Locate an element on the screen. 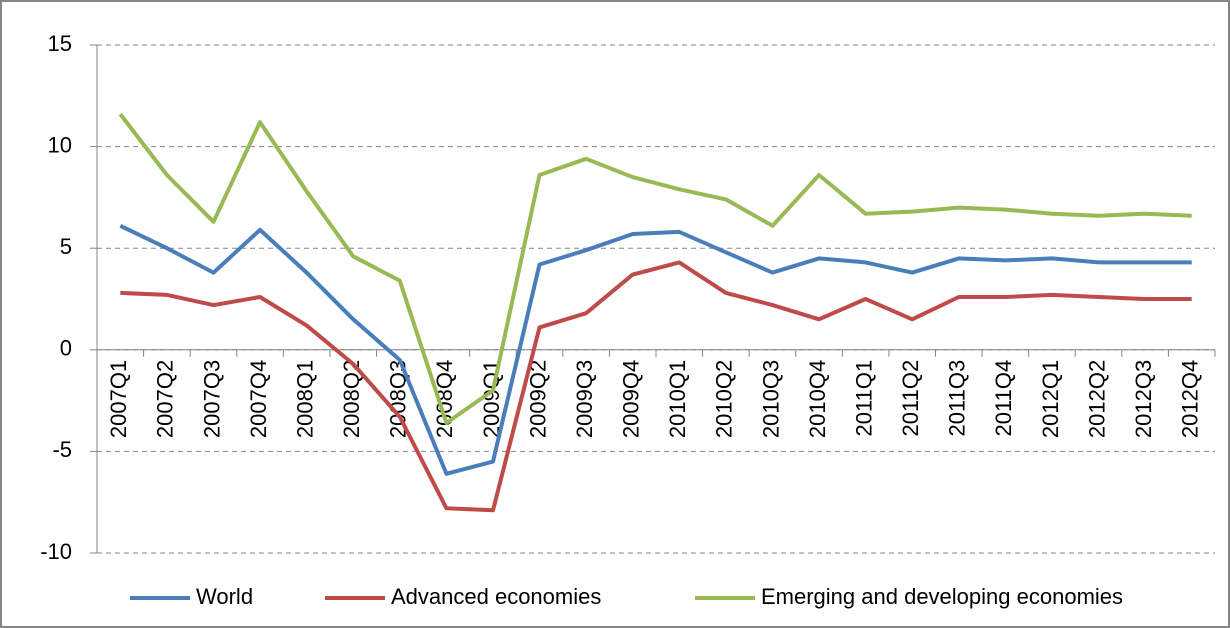  x-tick-label: 2009Q3 is located at coordinates (584, 399).